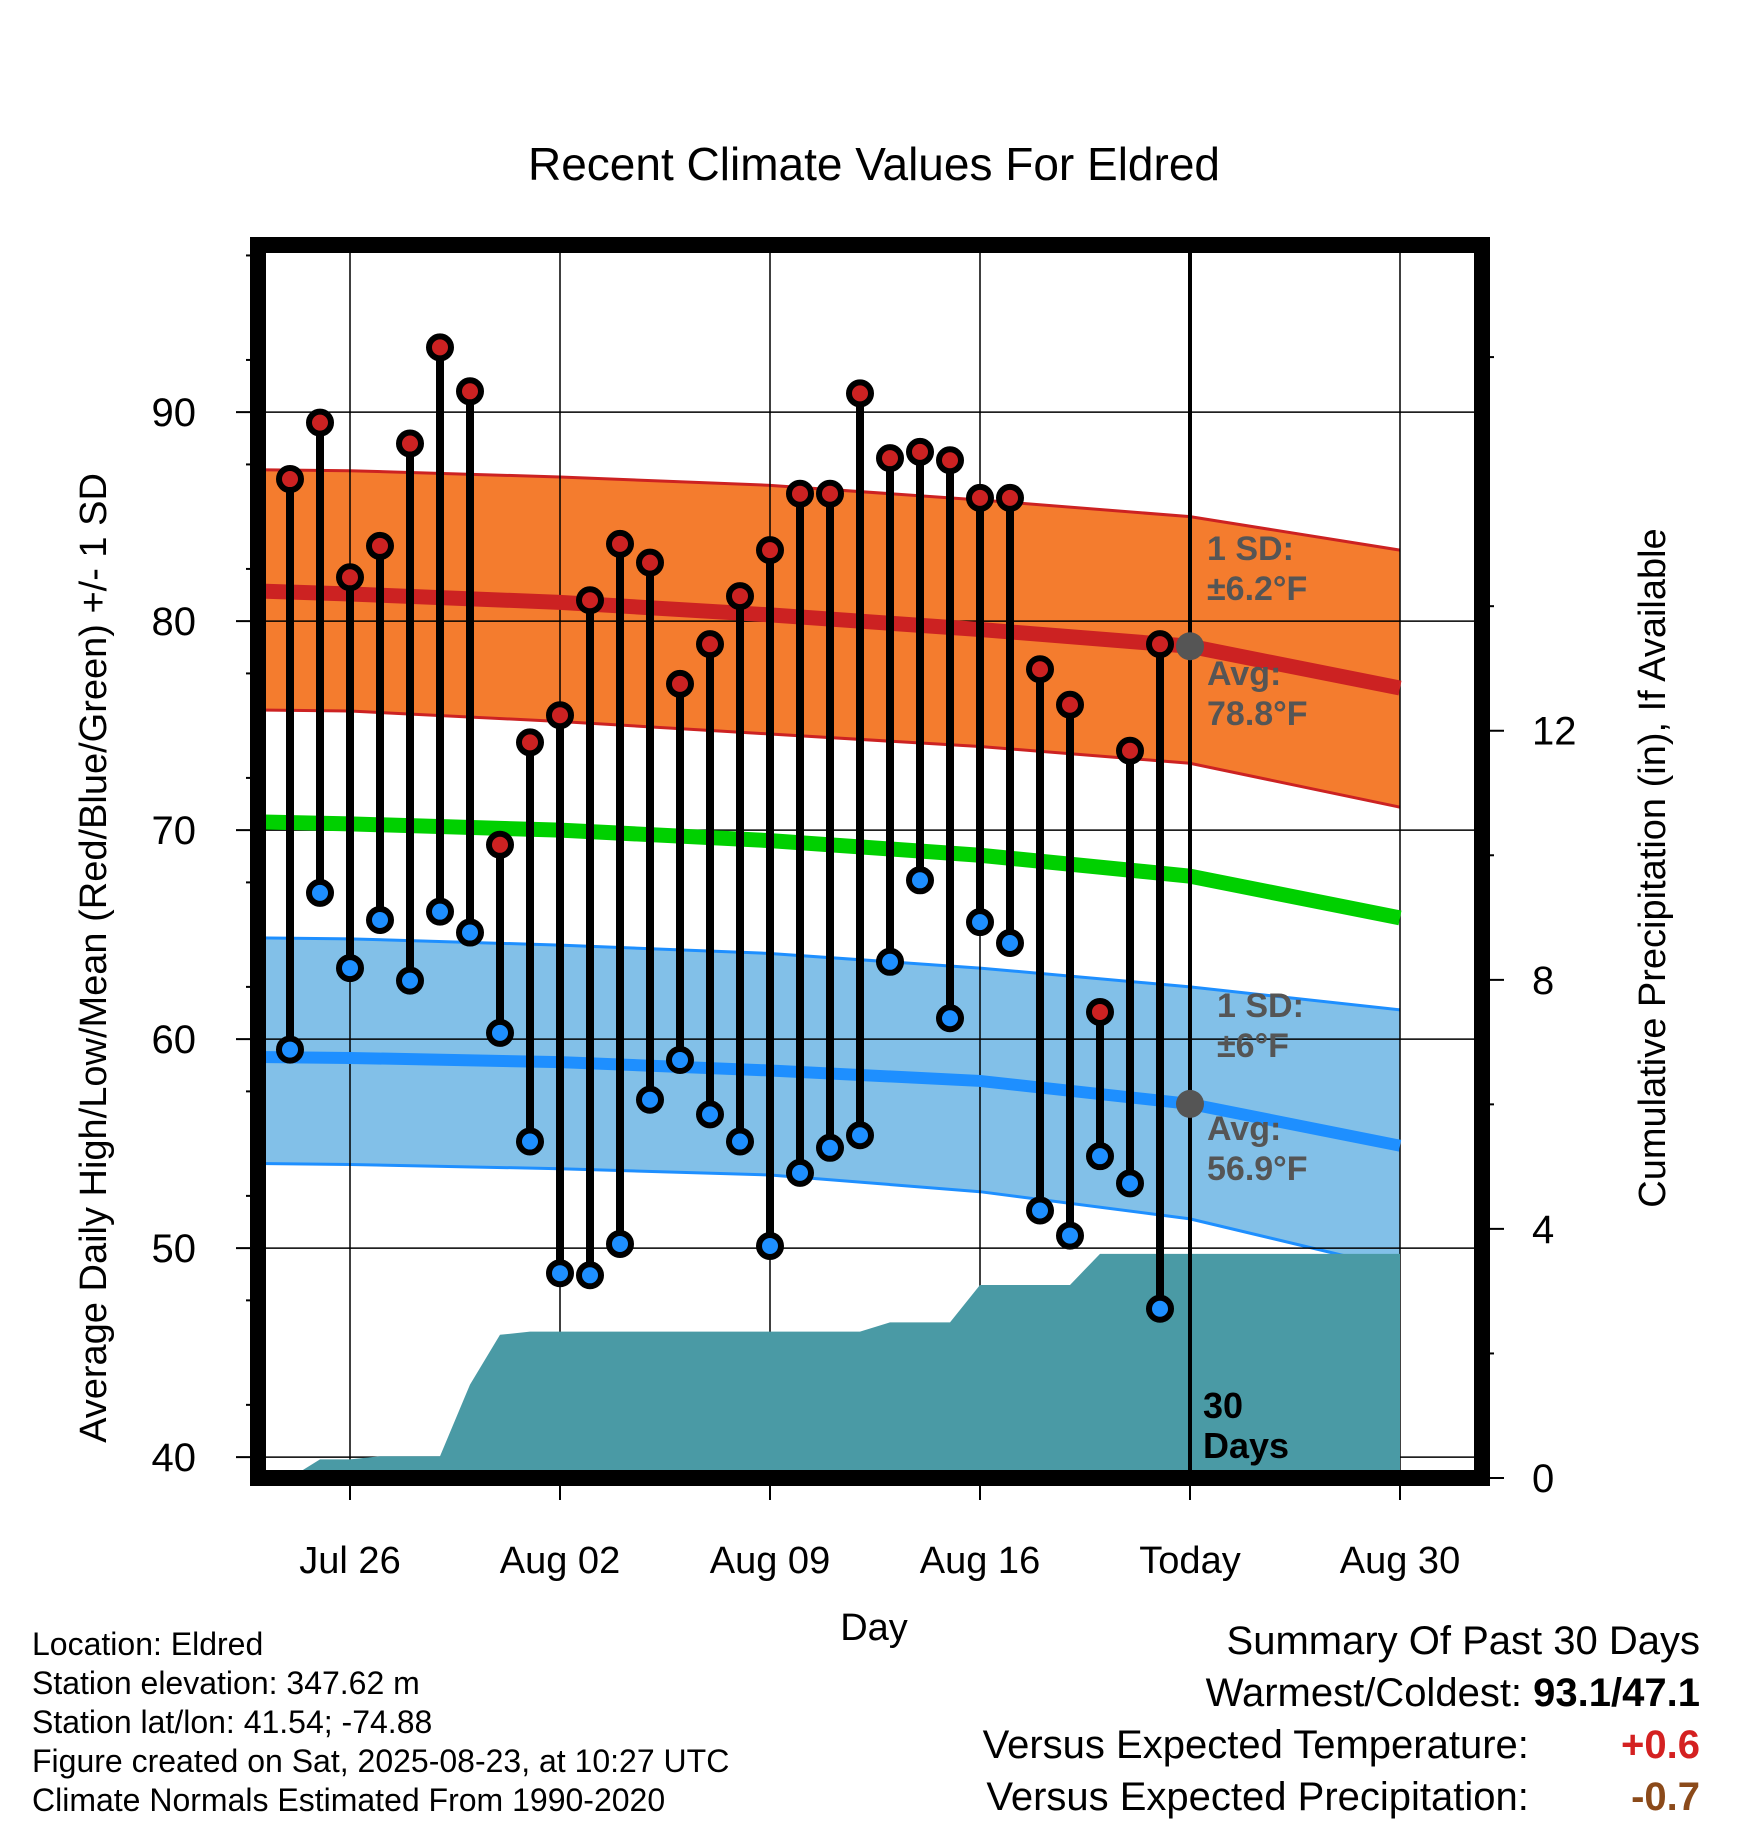  What do you see at coordinates (560, 1561) in the screenshot?
I see `x-tick-label--21: Aug 02` at bounding box center [560, 1561].